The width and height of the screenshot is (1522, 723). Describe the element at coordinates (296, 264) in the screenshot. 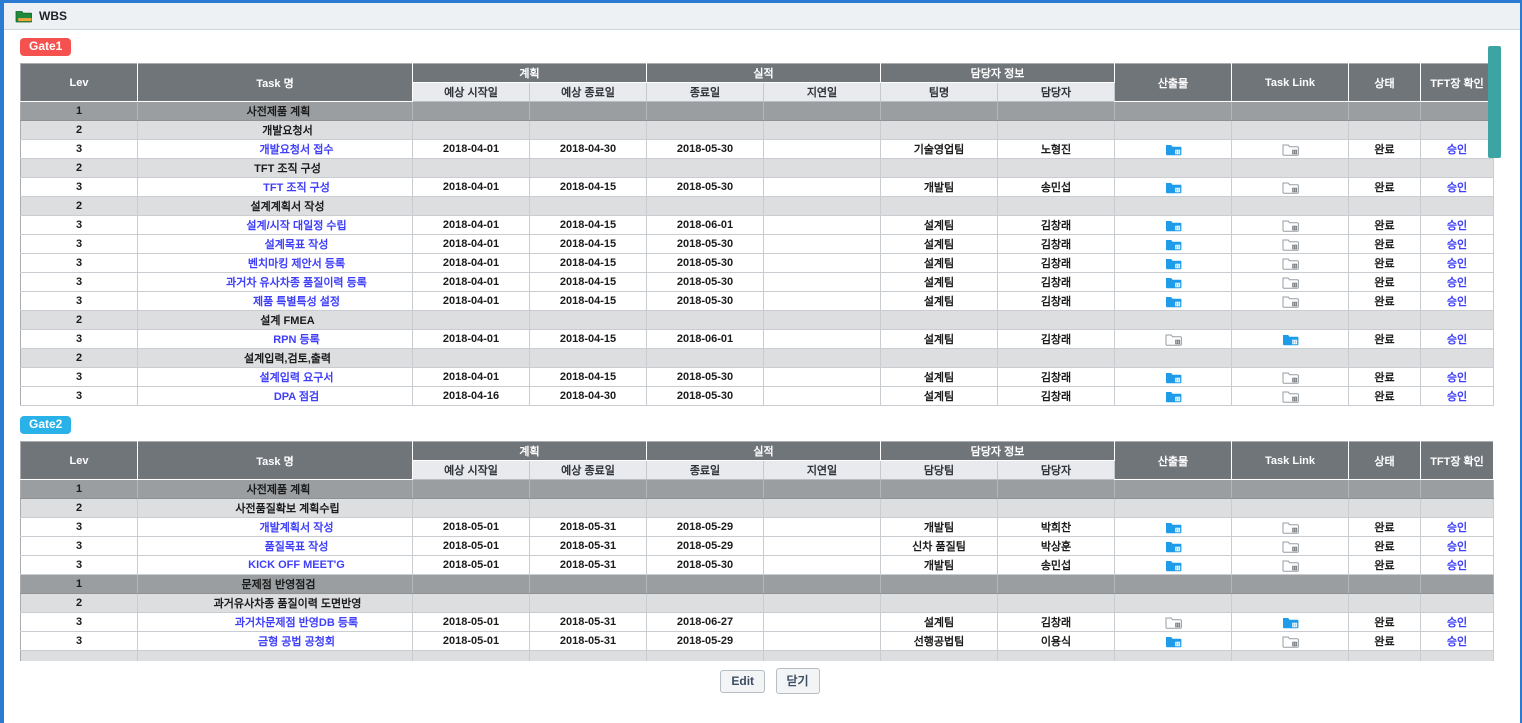

I see `task-name-link: 벤치마킹 제안서 등록` at that location.